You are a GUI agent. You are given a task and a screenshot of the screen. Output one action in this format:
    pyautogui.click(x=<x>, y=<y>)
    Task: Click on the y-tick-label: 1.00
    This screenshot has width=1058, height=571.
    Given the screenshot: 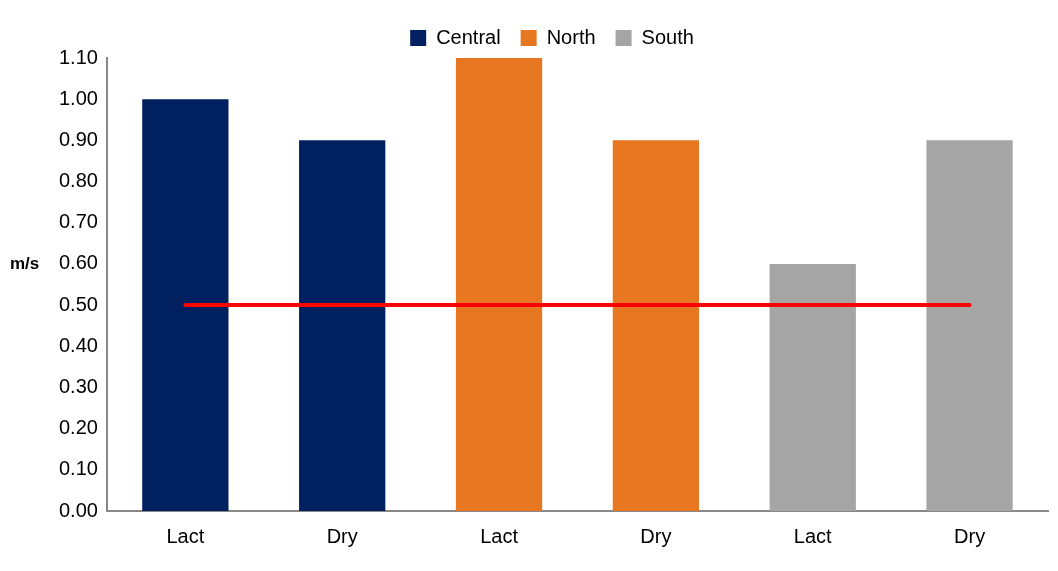 What is the action you would take?
    pyautogui.click(x=78, y=97)
    